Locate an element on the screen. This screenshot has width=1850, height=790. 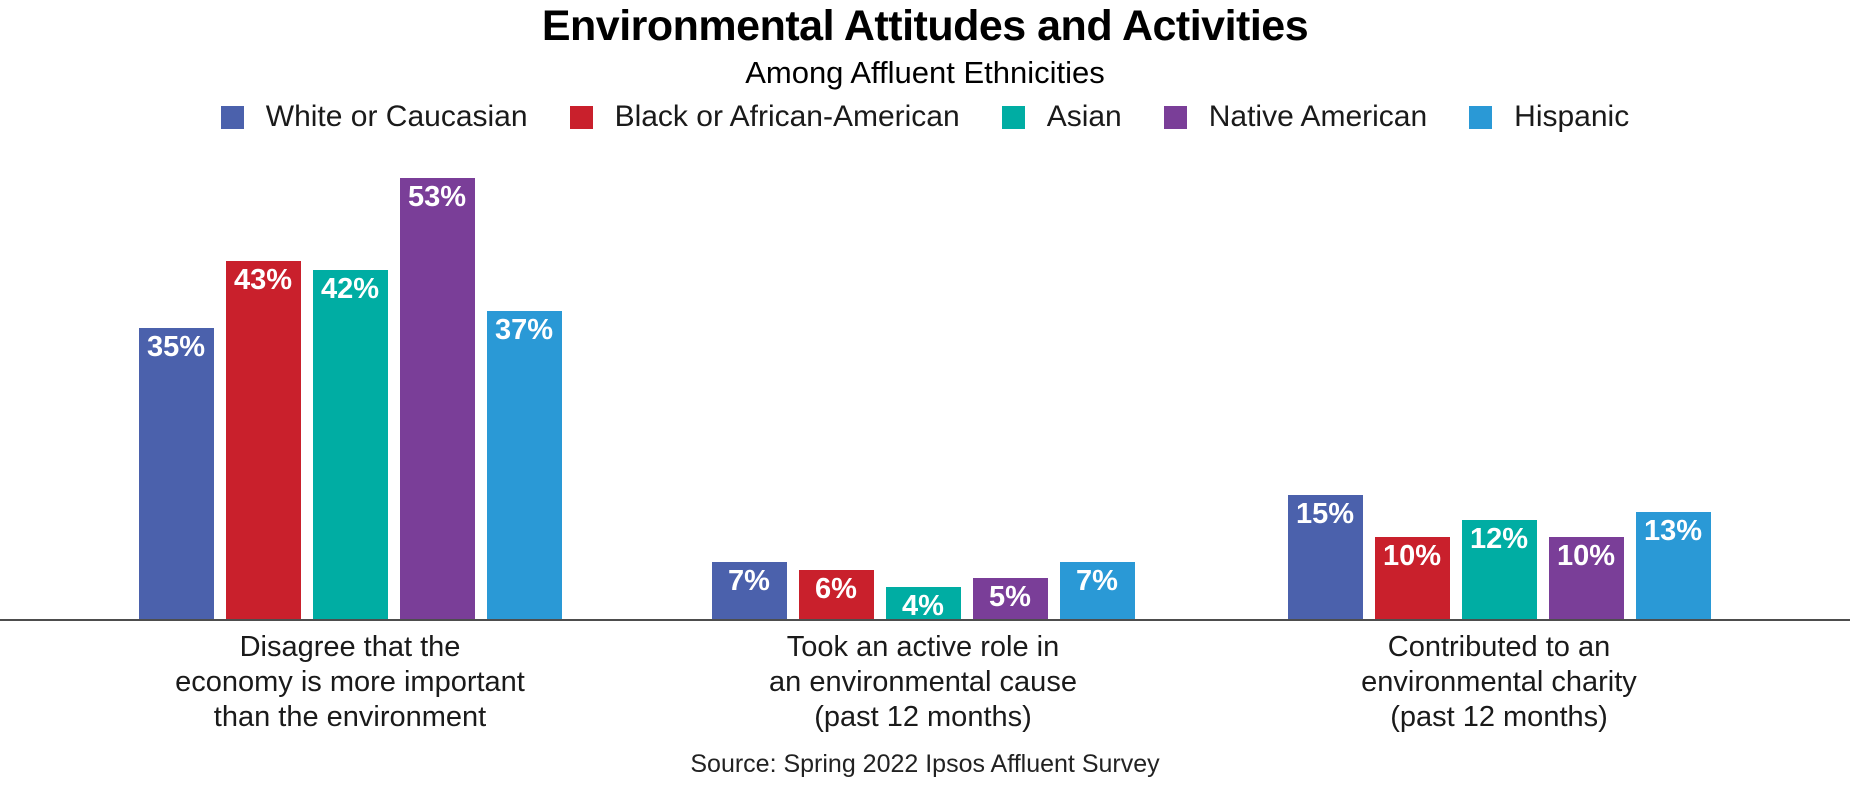
legend-label: White or Caucasian is located at coordinates (396, 116).